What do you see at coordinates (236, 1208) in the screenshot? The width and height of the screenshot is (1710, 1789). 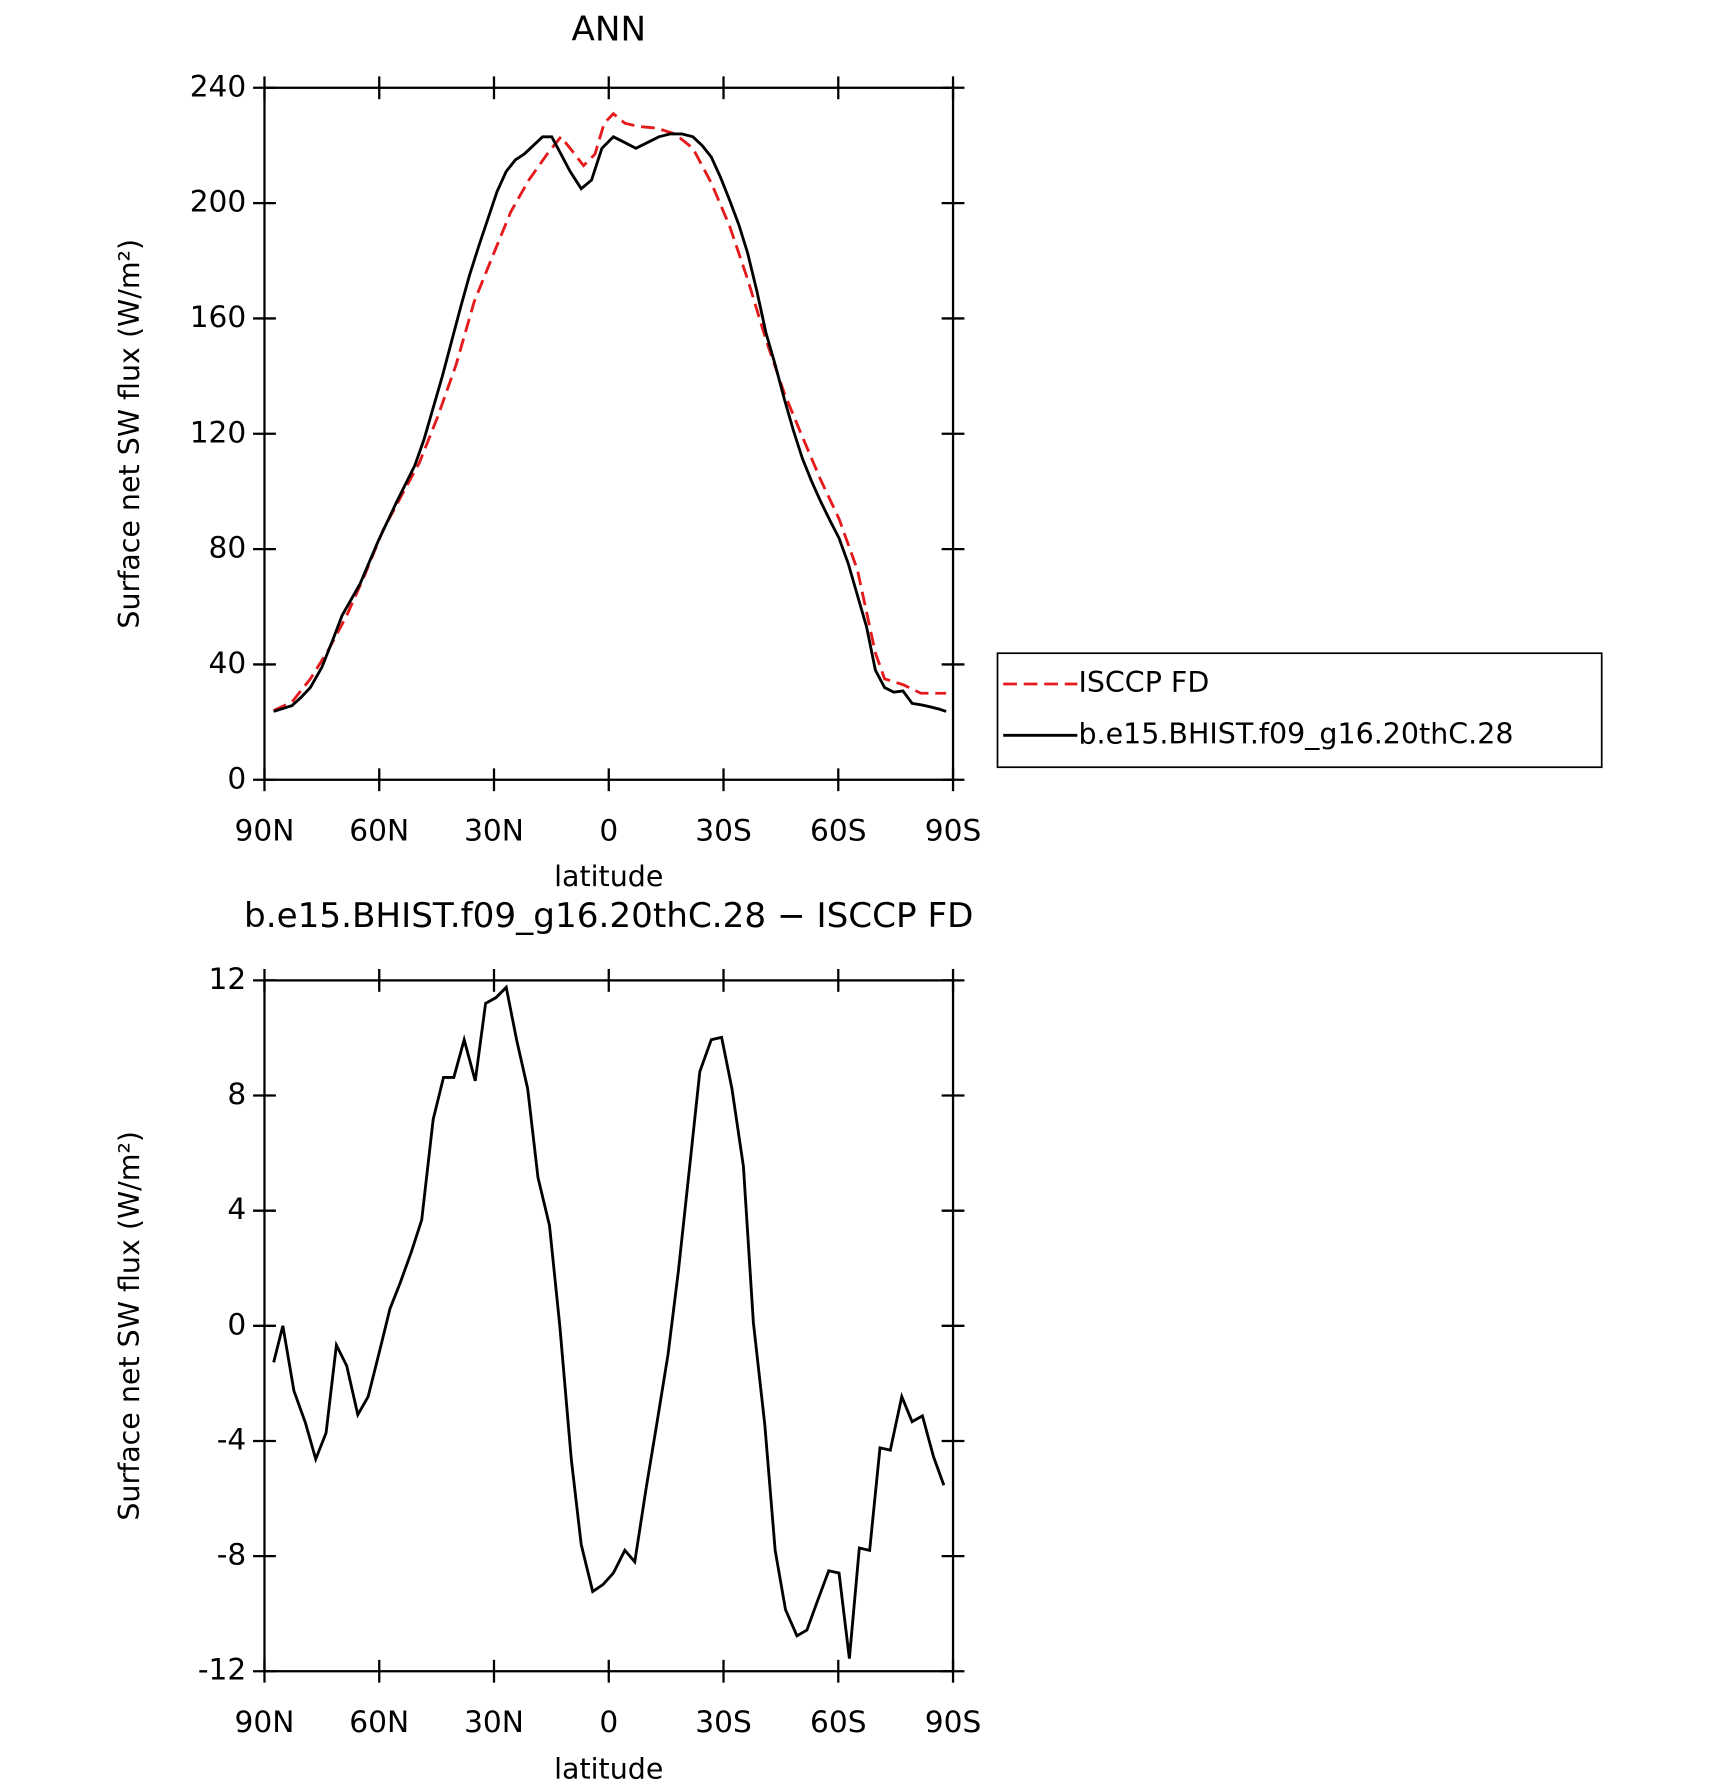 I see `y-tick-label: 4` at bounding box center [236, 1208].